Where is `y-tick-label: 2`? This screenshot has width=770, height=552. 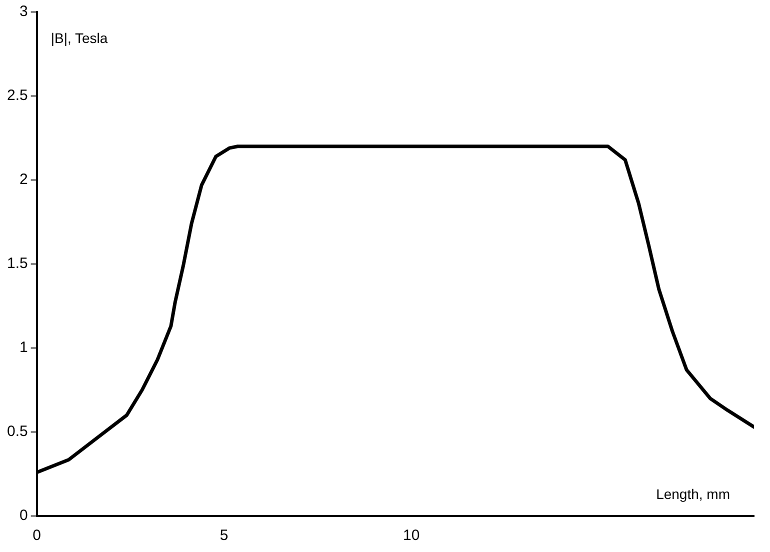 y-tick-label: 2 is located at coordinates (24, 179).